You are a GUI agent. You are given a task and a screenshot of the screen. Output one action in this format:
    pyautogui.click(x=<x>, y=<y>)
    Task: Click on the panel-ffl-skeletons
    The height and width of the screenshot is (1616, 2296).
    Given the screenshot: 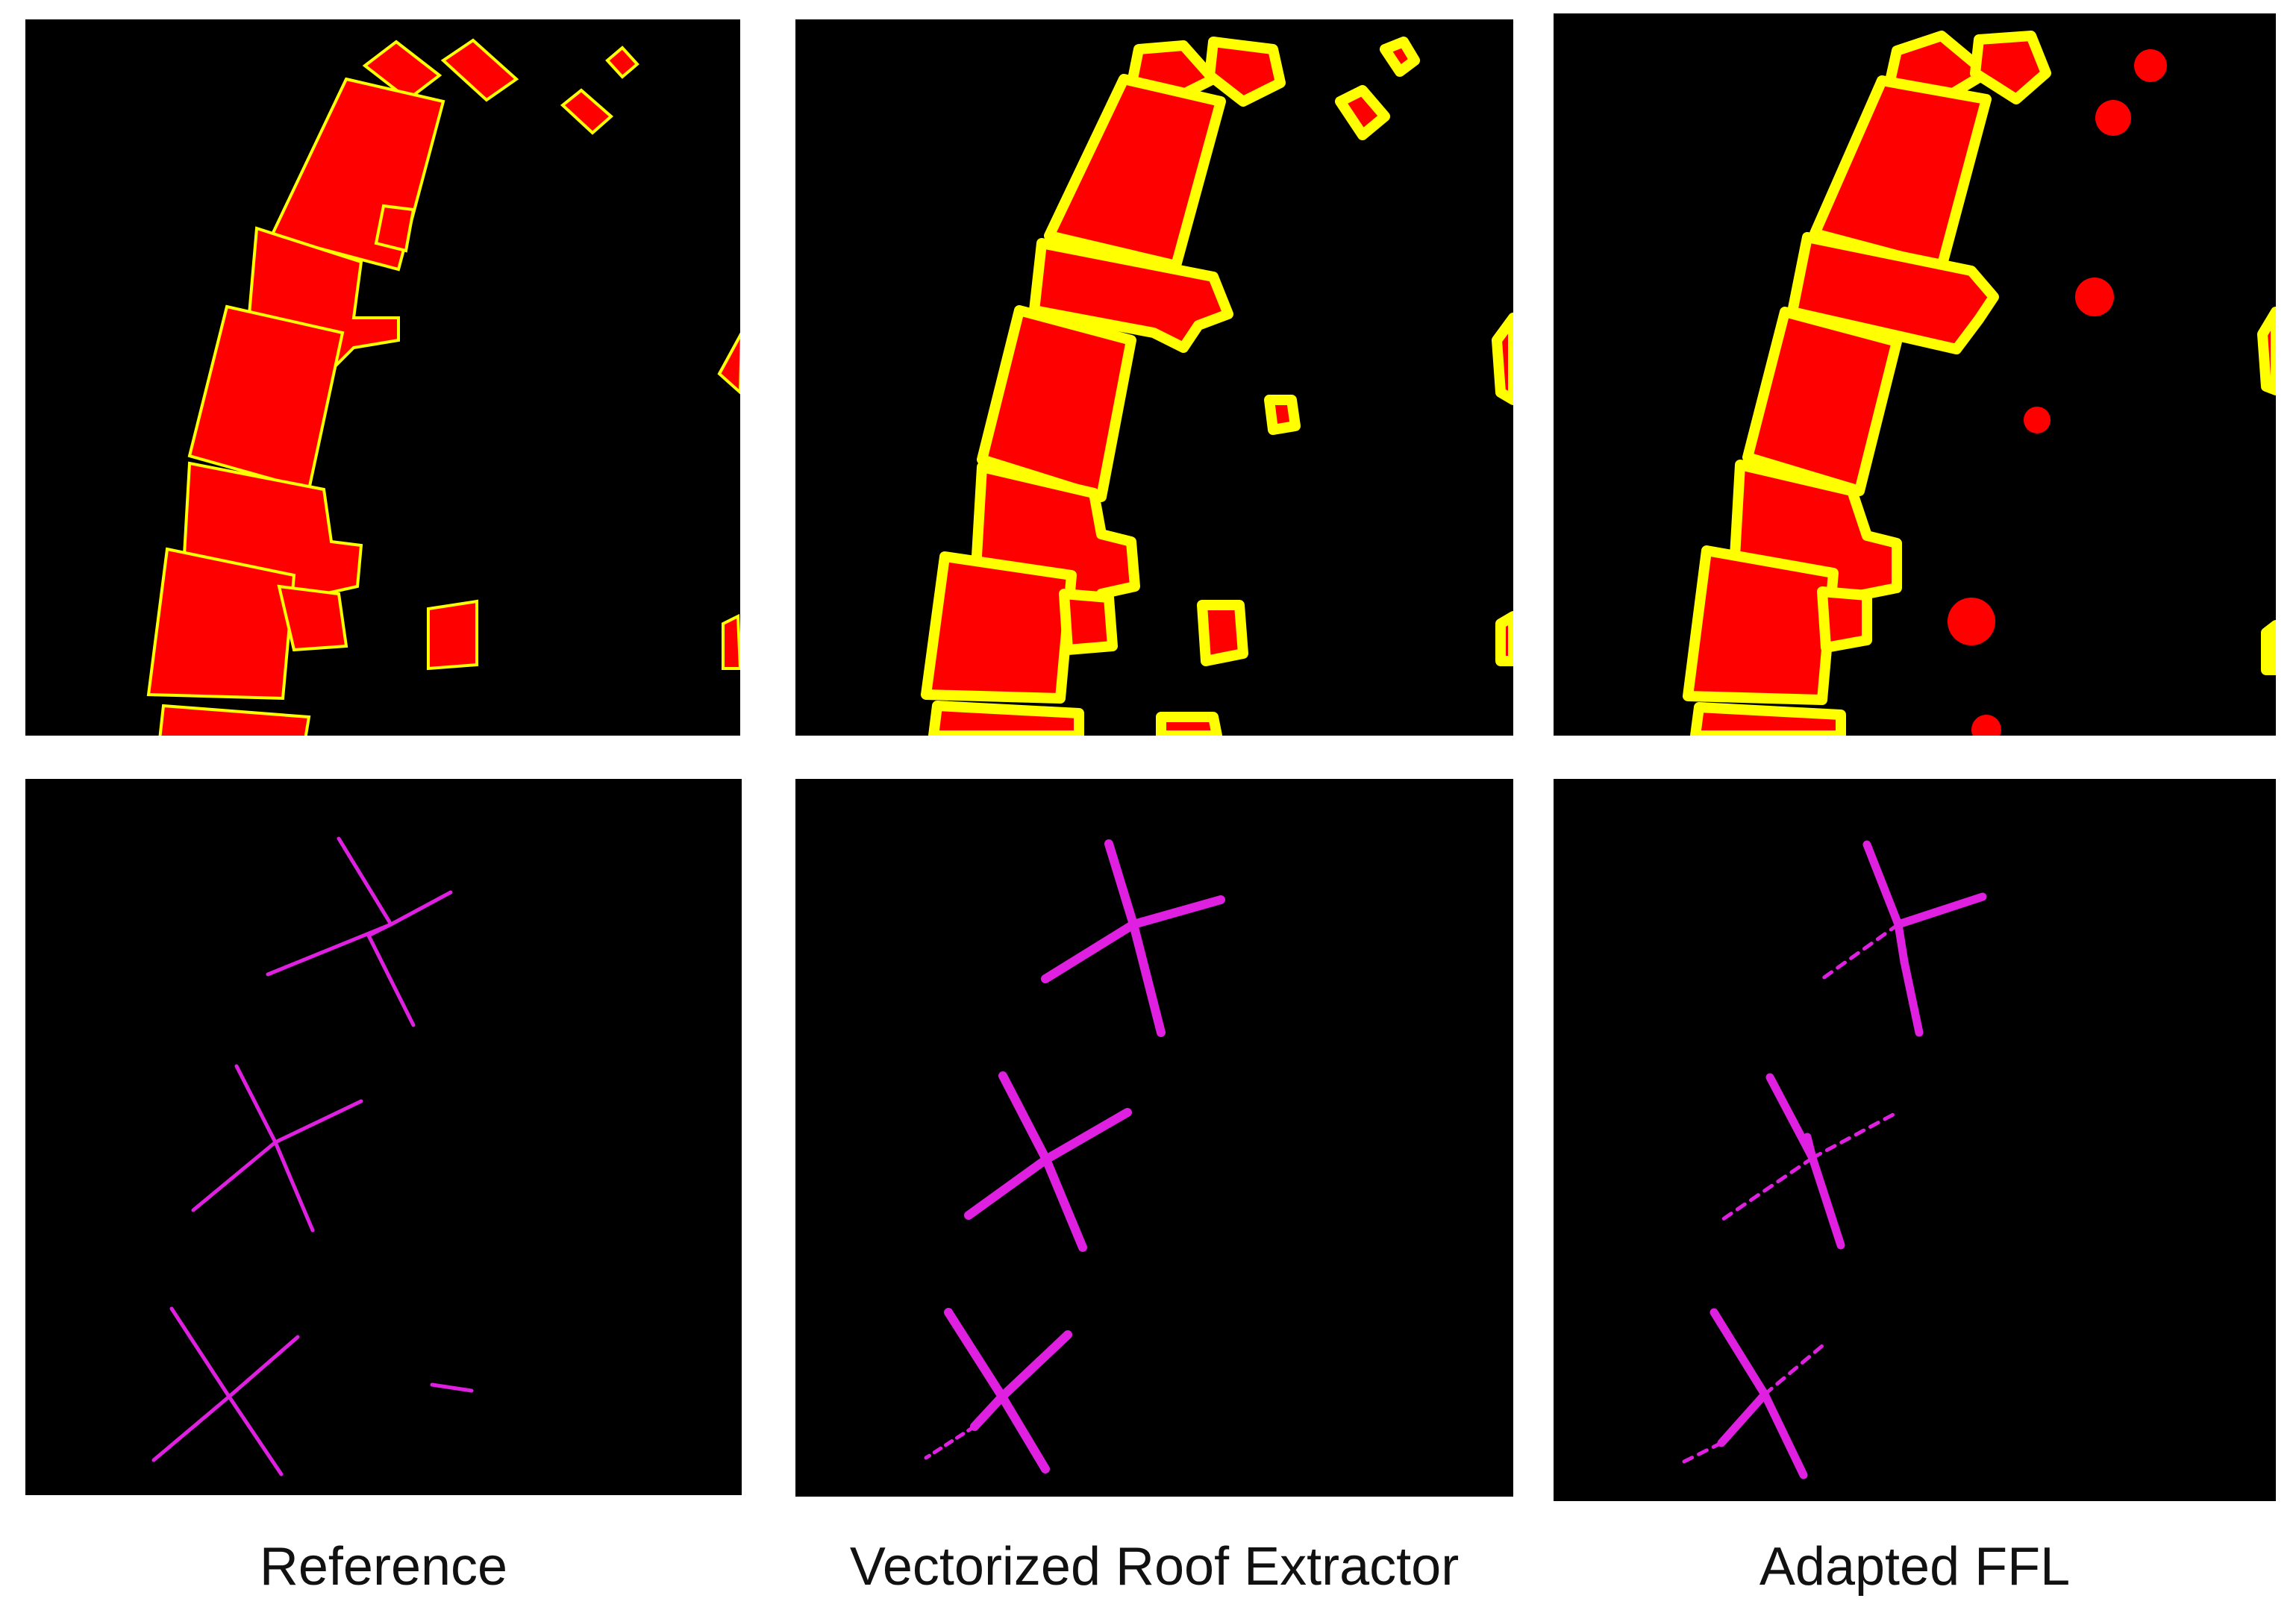 What is the action you would take?
    pyautogui.click(x=1915, y=1140)
    